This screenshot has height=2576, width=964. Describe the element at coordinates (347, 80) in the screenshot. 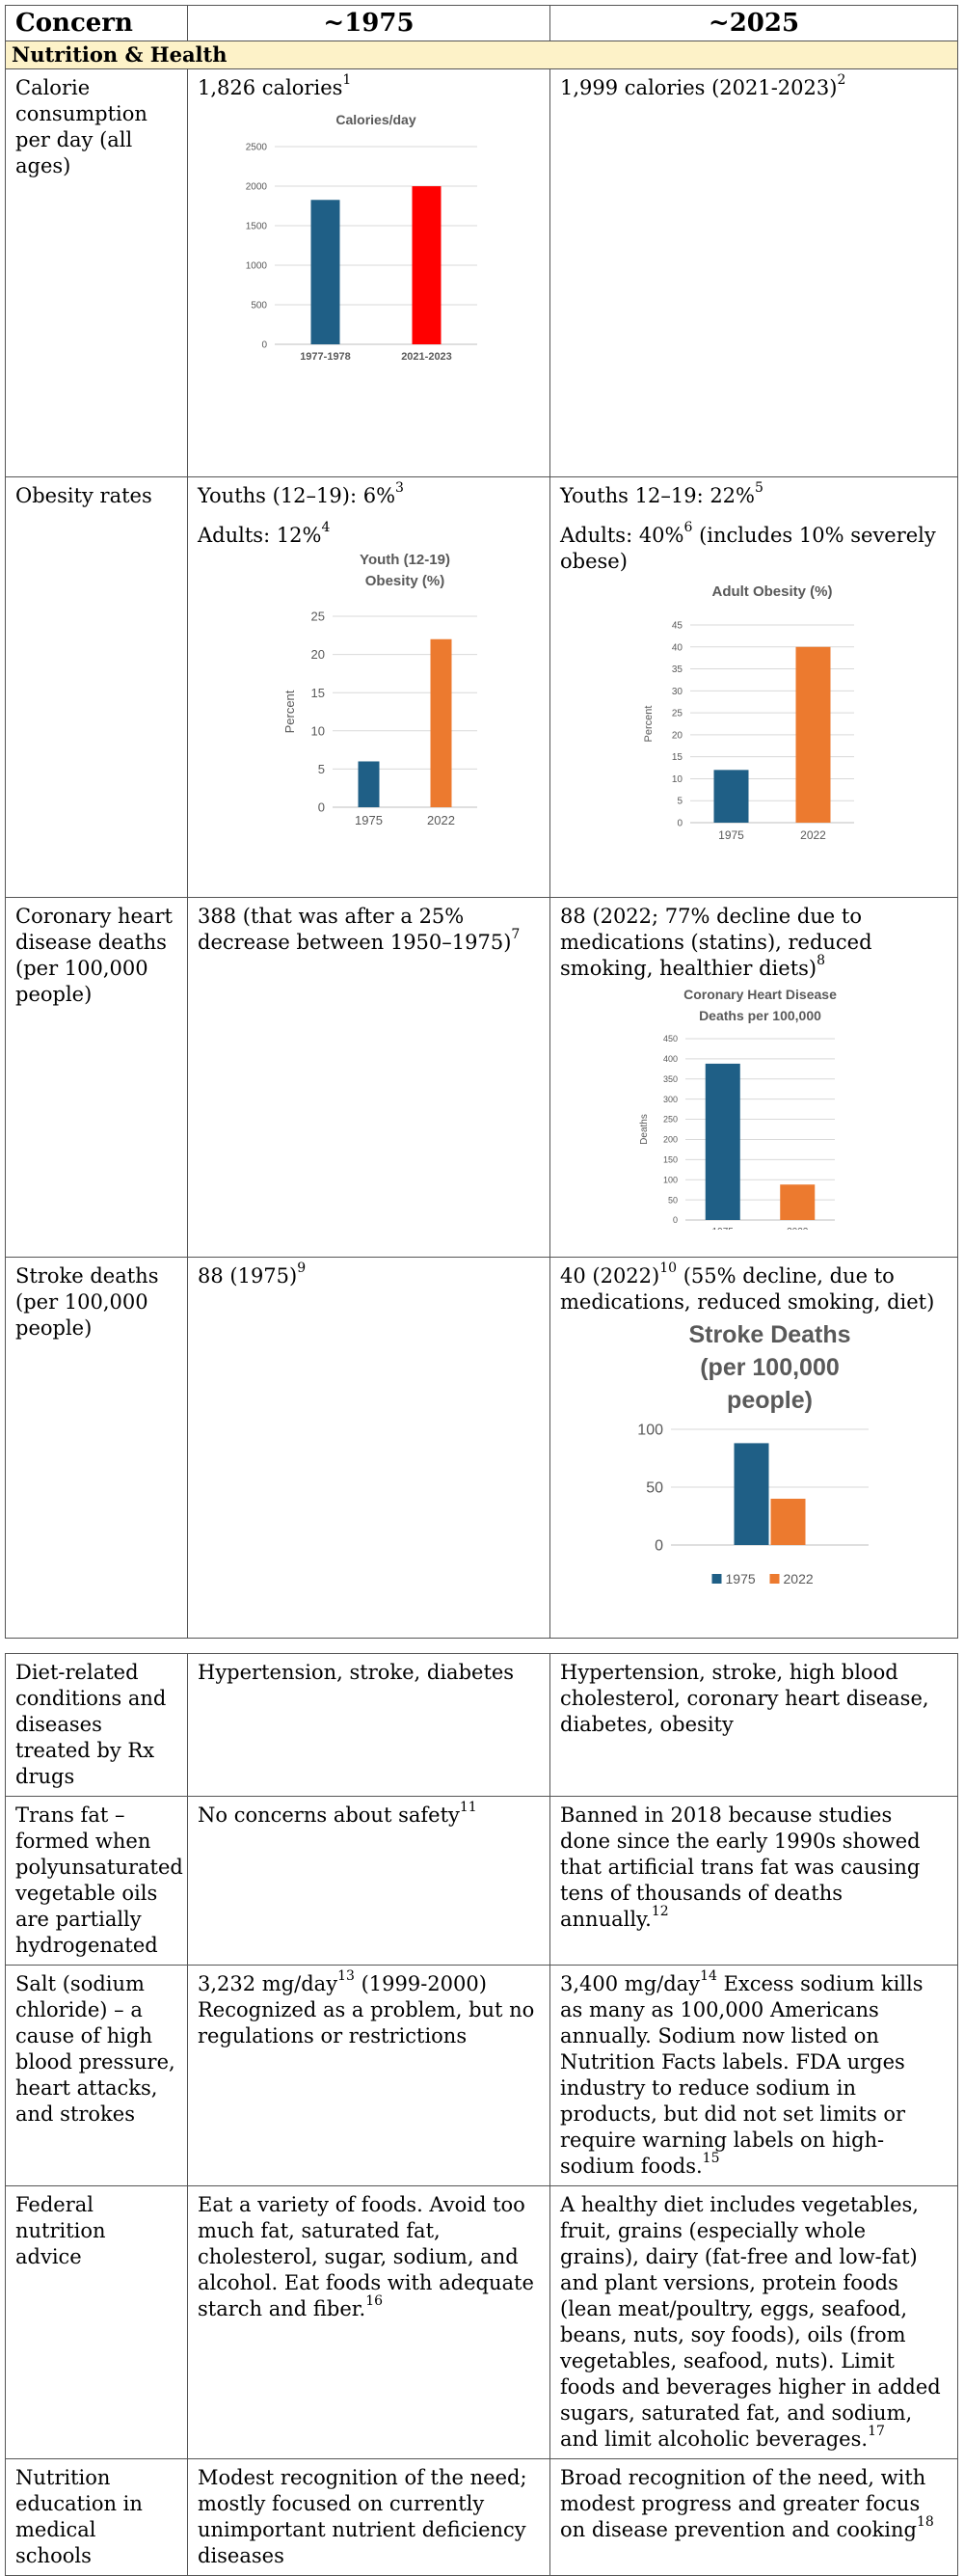

I see `footnote: 1` at that location.